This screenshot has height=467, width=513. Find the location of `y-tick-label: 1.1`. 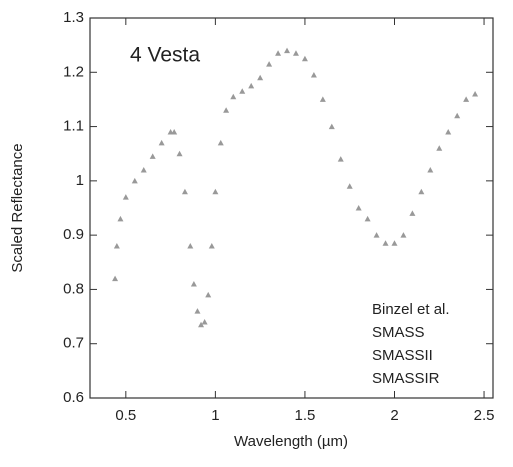

y-tick-label: 1.1 is located at coordinates (73, 126).